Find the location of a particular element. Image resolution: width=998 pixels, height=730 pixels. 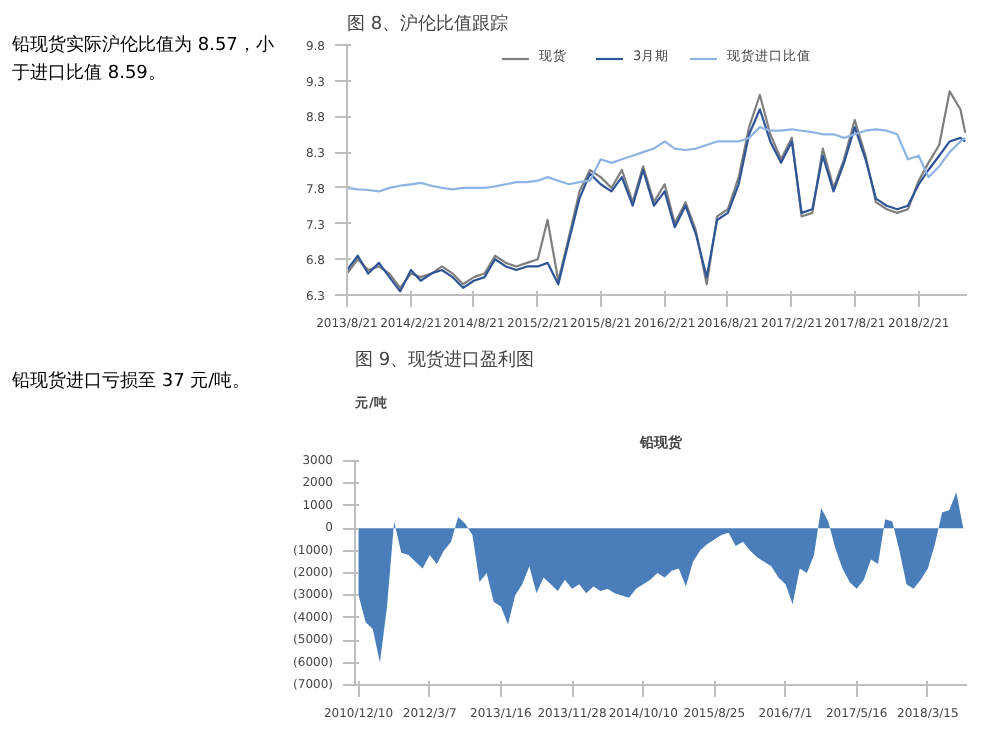

text: 铅现货进口亏损至 37 元/吨。 is located at coordinates (131, 382).